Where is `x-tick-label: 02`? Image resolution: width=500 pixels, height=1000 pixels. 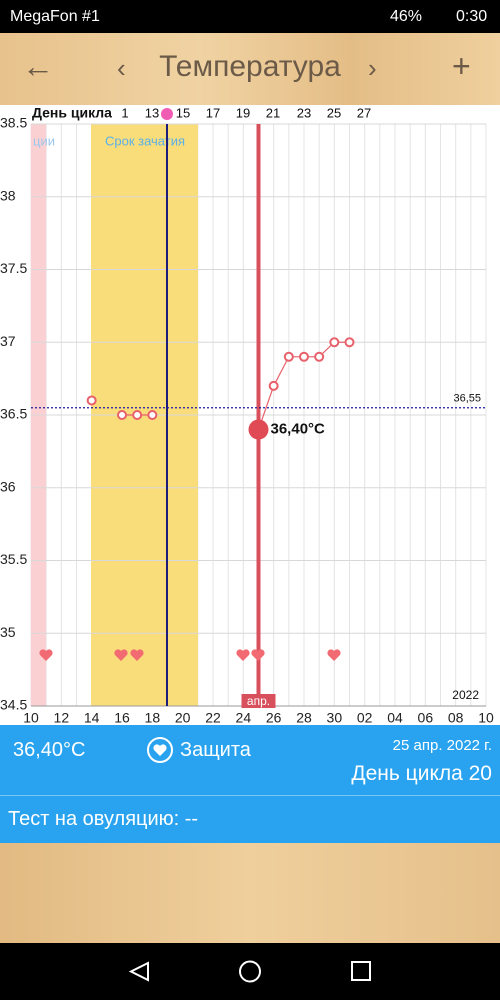
x-tick-label: 02 is located at coordinates (365, 717).